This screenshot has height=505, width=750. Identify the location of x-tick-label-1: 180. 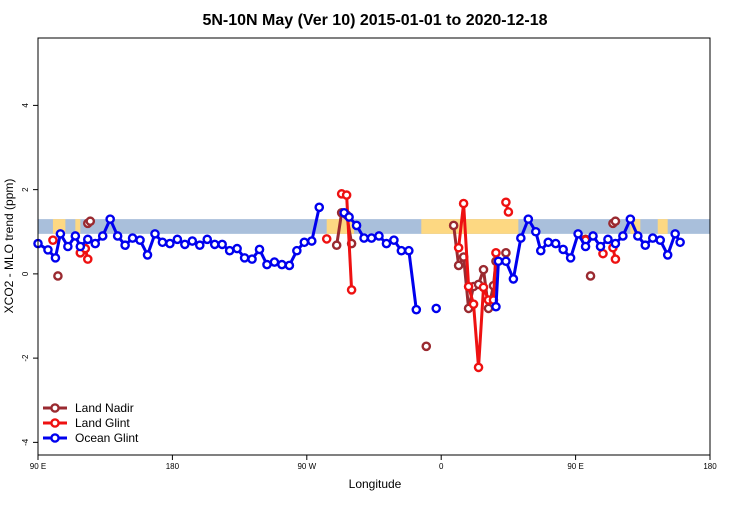
(173, 466).